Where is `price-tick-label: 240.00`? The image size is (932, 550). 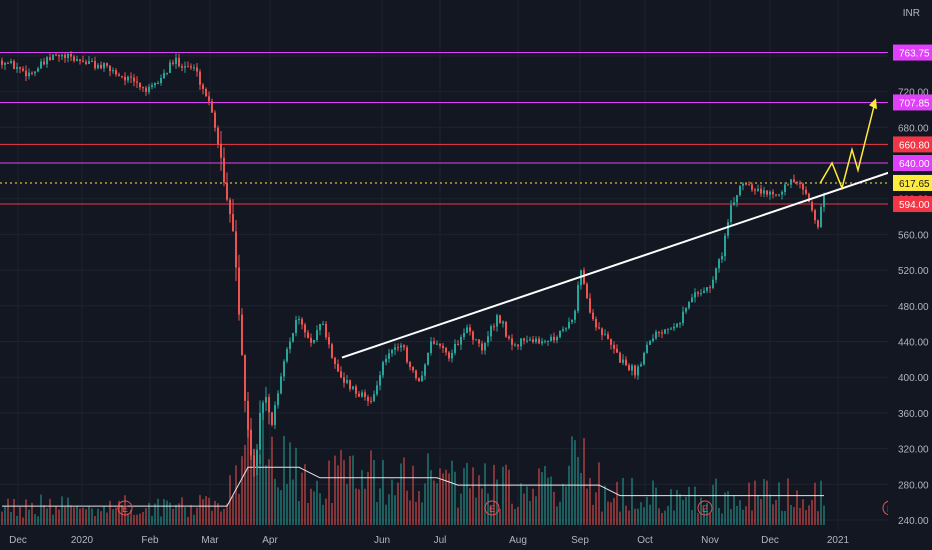
price-tick-label: 240.00 is located at coordinates (913, 521).